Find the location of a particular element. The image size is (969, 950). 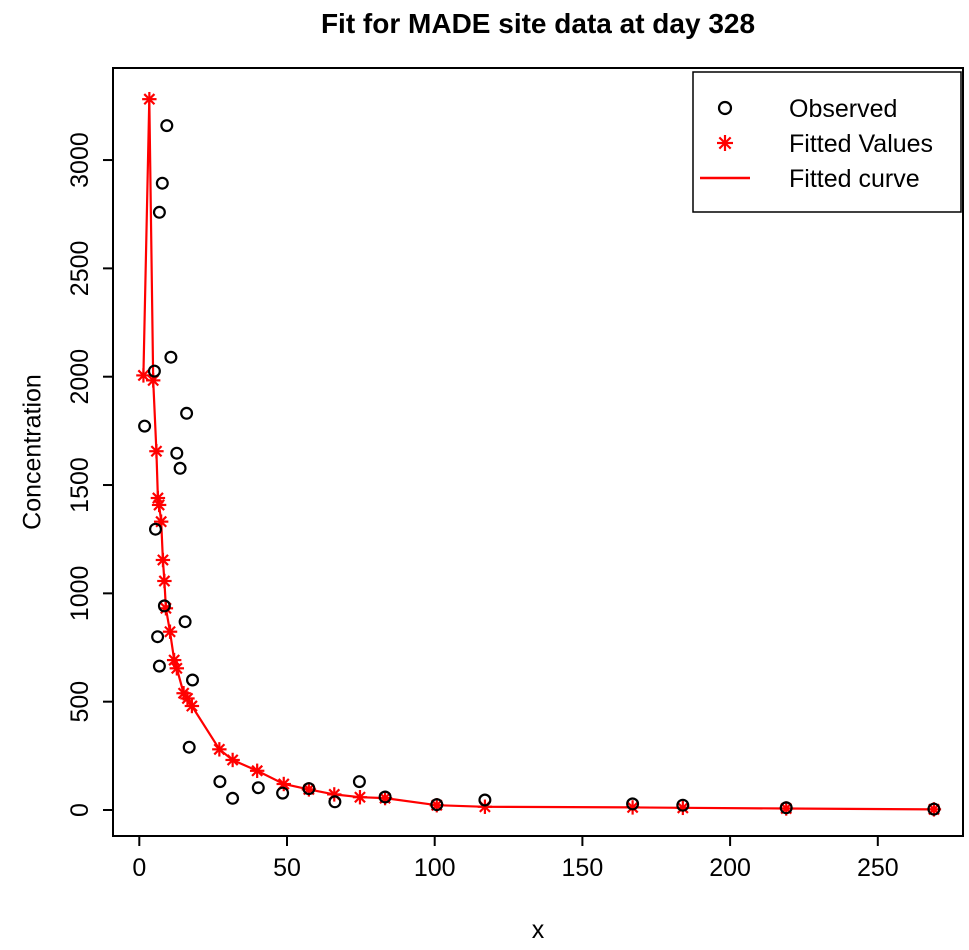

x-axis-label: x is located at coordinates (538, 930).